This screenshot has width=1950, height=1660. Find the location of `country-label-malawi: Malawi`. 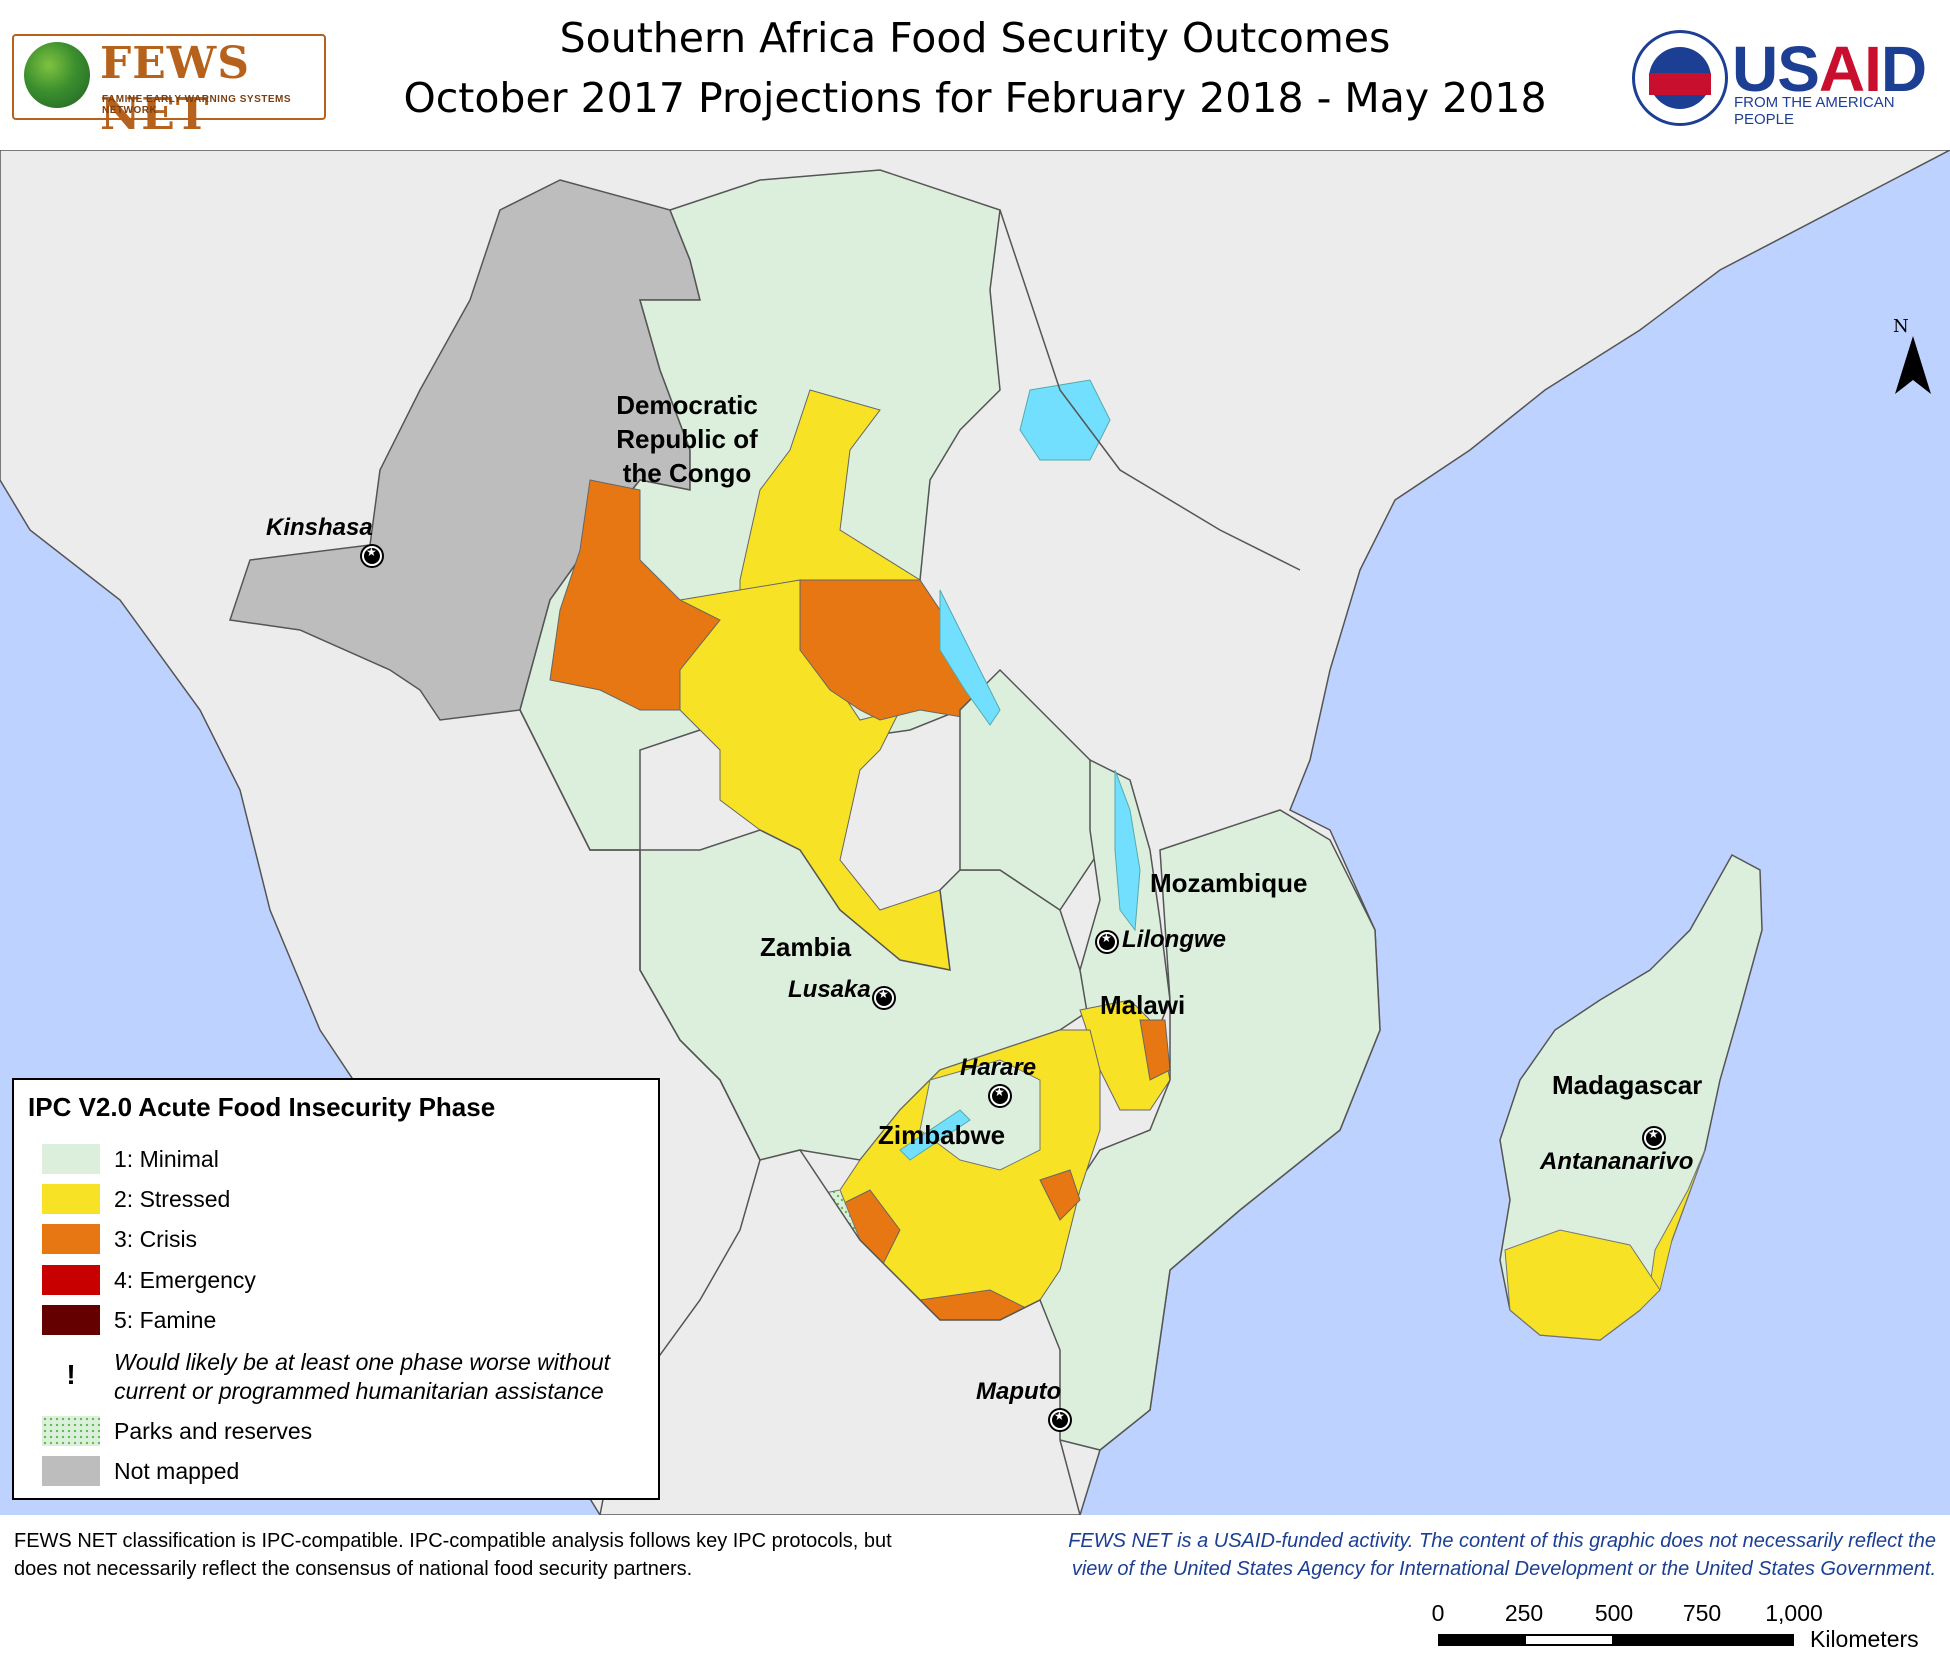

country-label-malawi: Malawi is located at coordinates (1143, 1005).